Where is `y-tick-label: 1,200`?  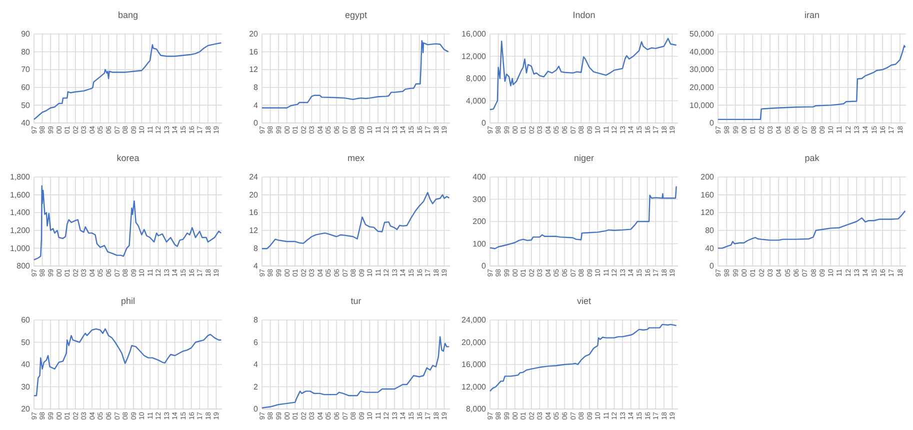
y-tick-label: 1,200 is located at coordinates (20, 230).